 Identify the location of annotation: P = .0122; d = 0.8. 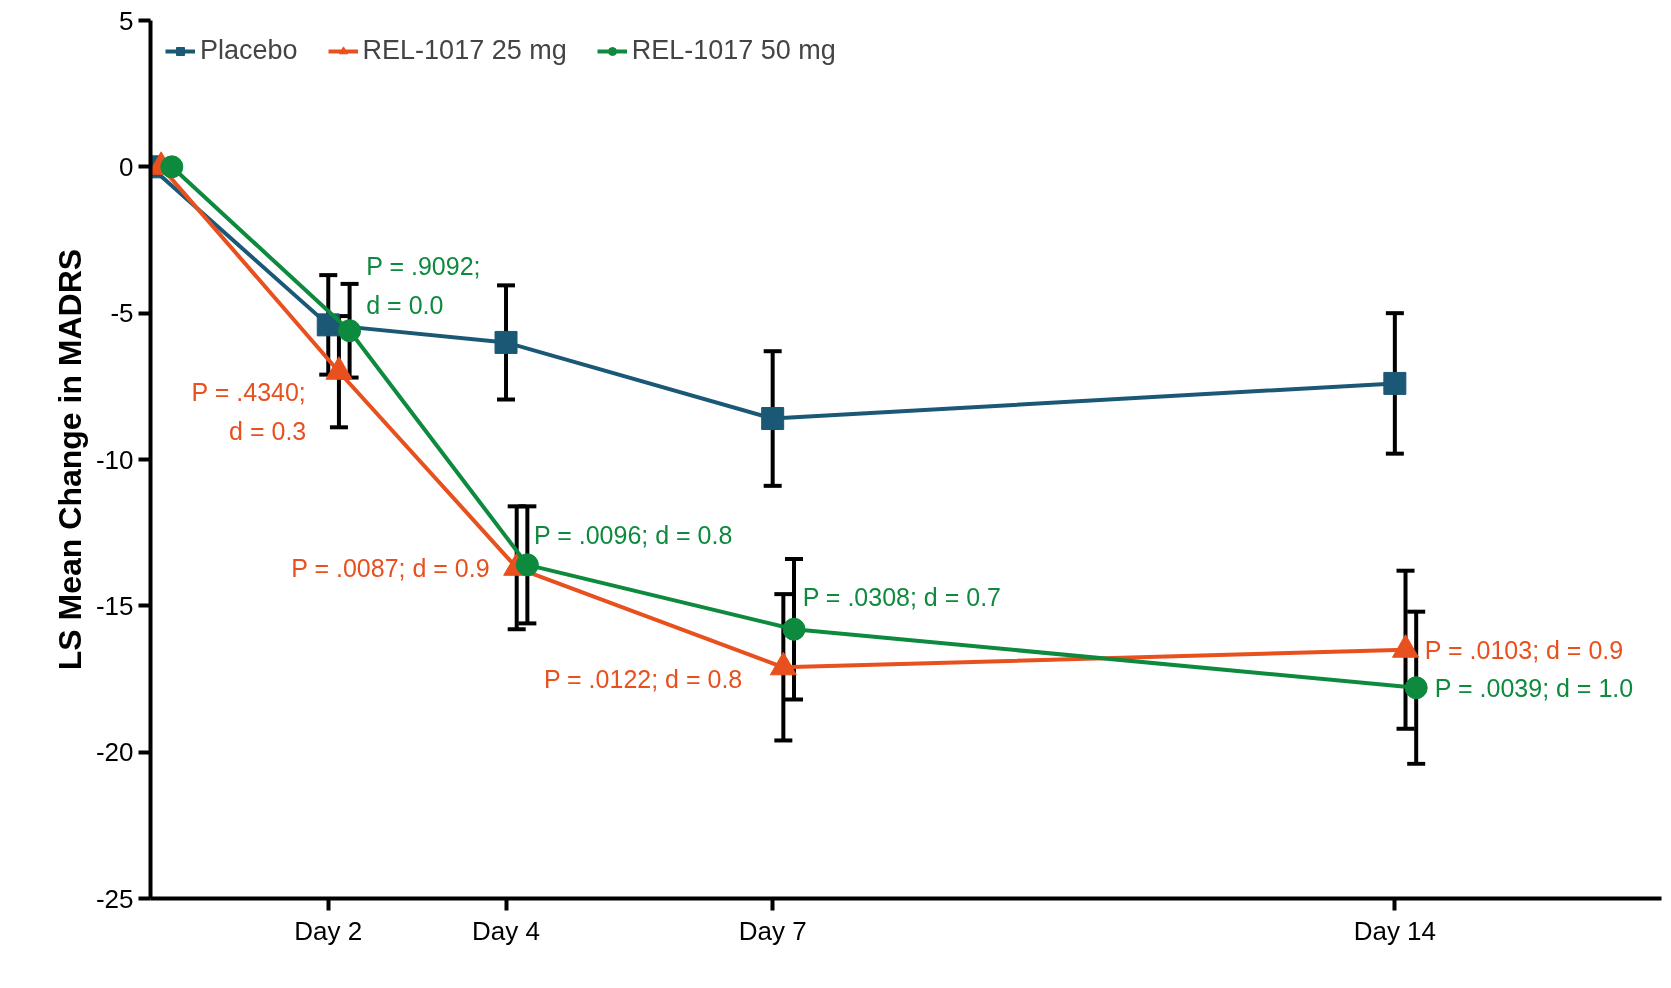
(643, 679).